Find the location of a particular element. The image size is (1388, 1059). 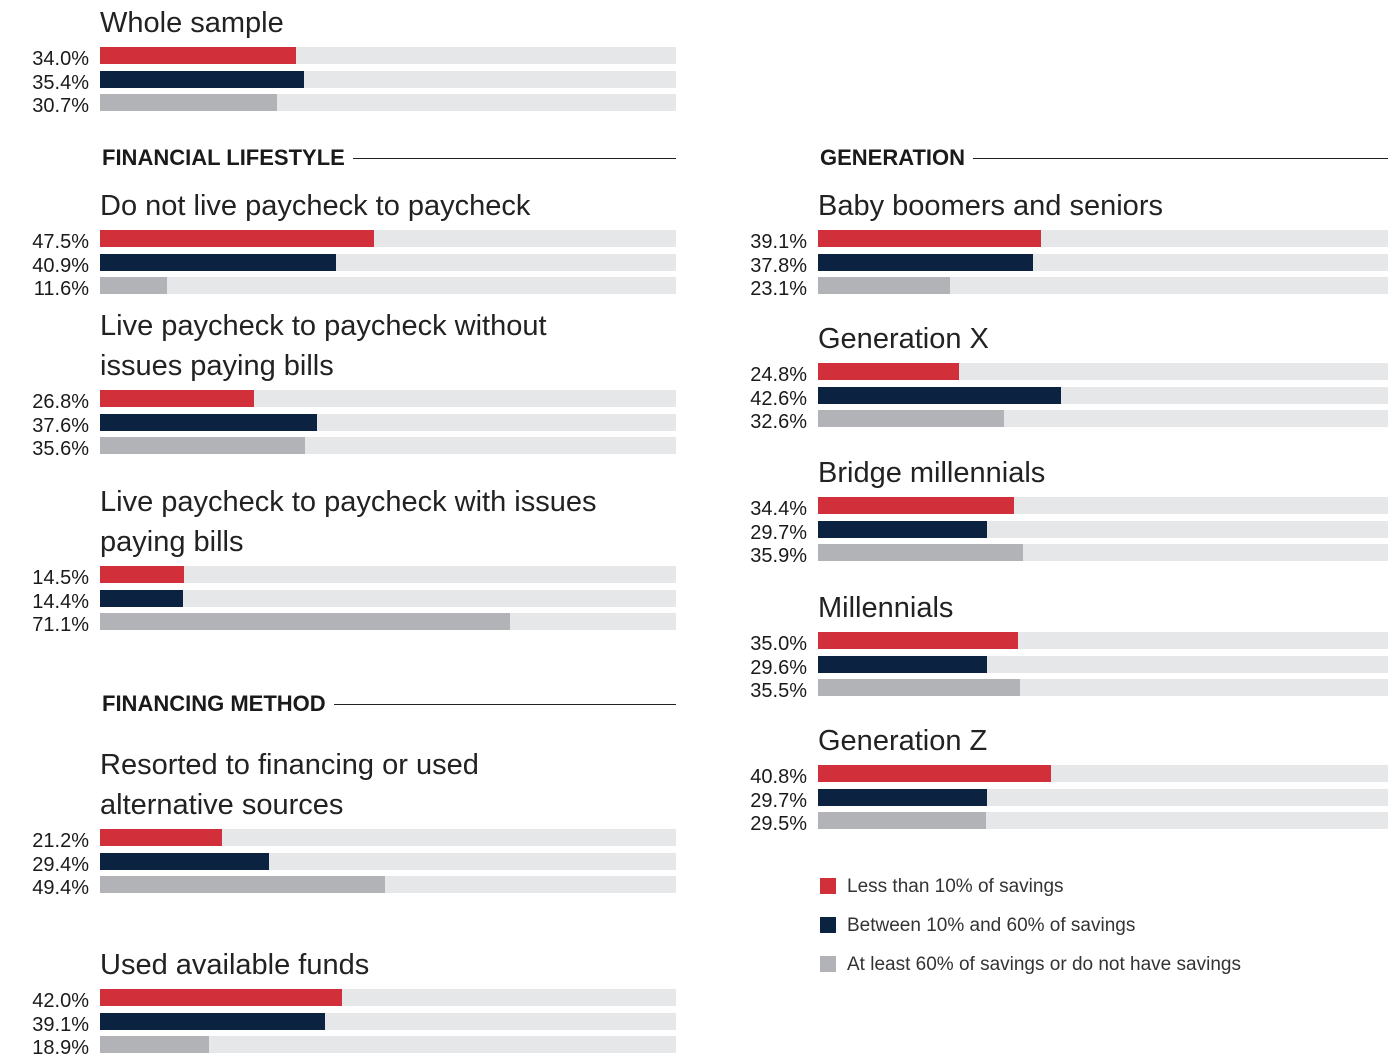

value-label: 26.8% is located at coordinates (60, 401).